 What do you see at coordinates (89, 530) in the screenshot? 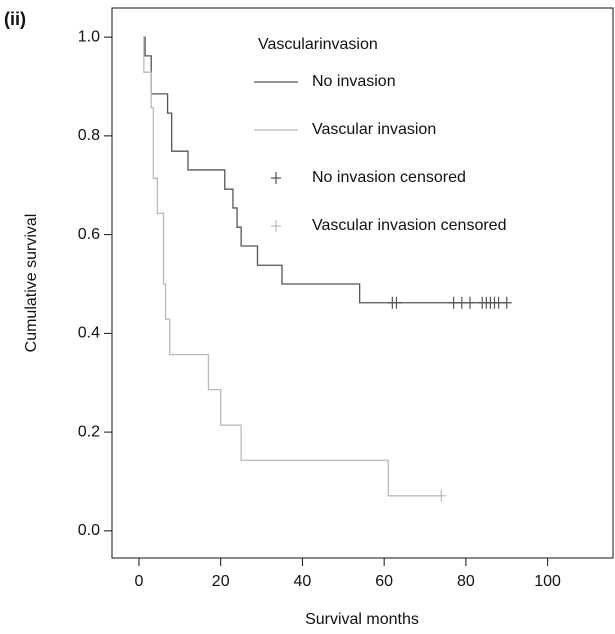
I see `y-tick-label: 0.0` at bounding box center [89, 530].